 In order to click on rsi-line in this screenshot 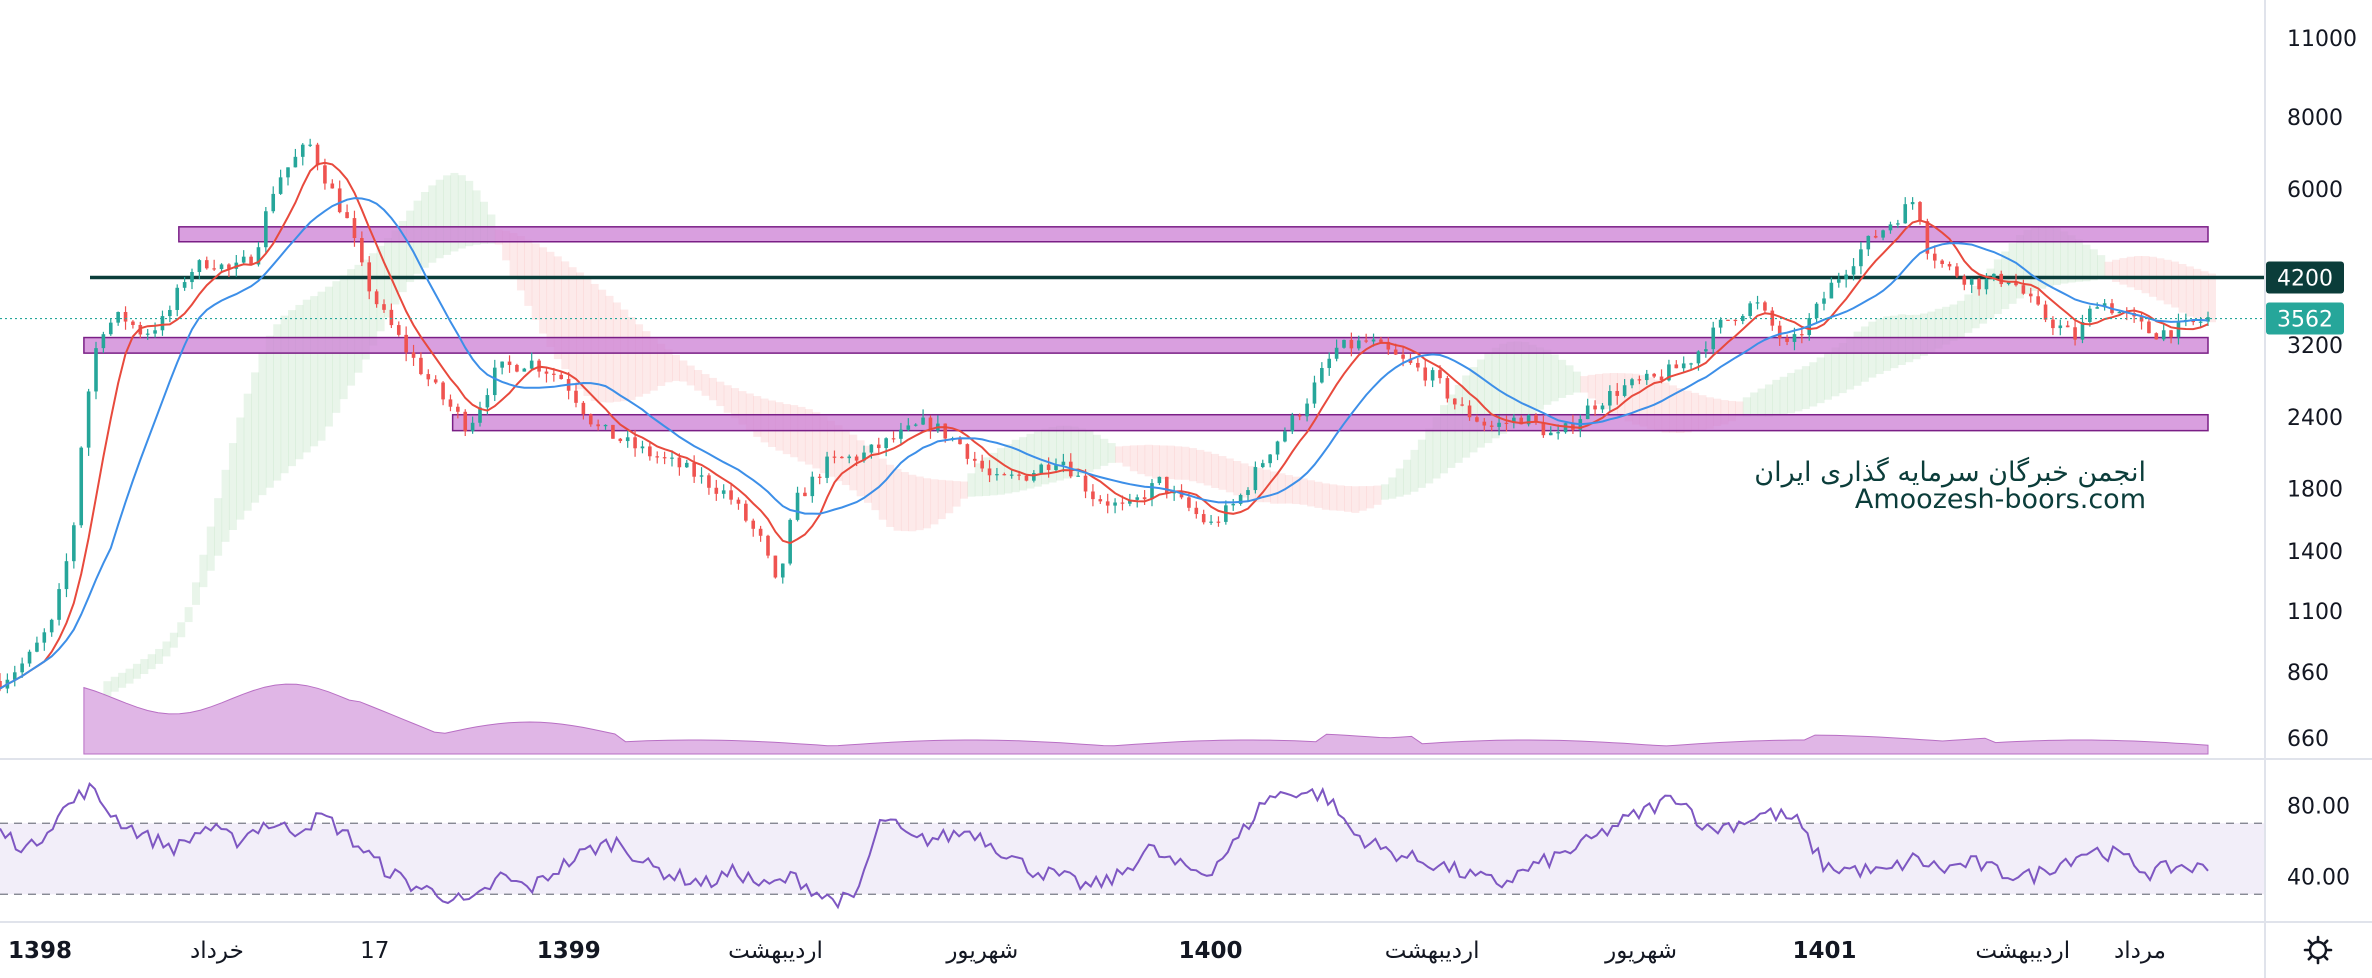, I will do `click(1104, 846)`.